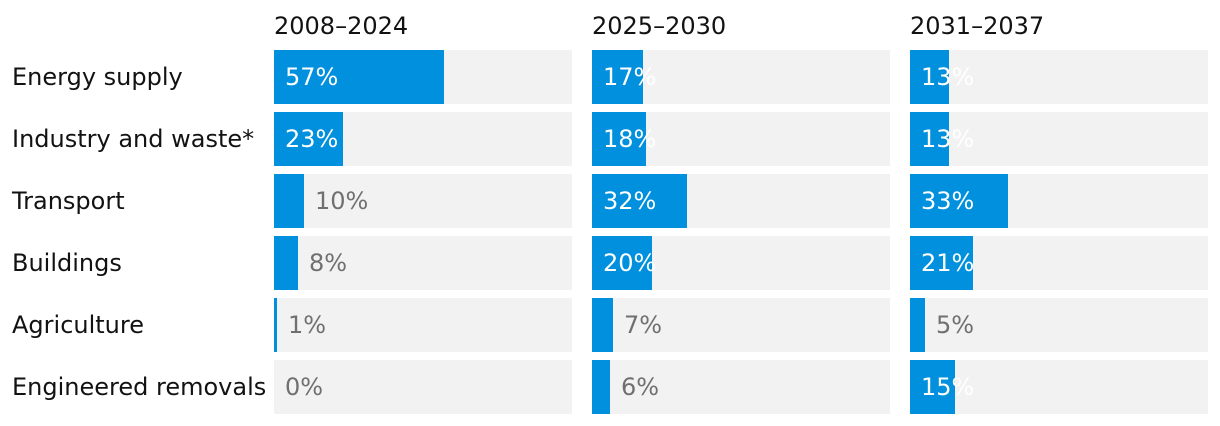 This screenshot has width=1220, height=426. Describe the element at coordinates (78, 325) in the screenshot. I see `category-label: Agriculture` at that location.